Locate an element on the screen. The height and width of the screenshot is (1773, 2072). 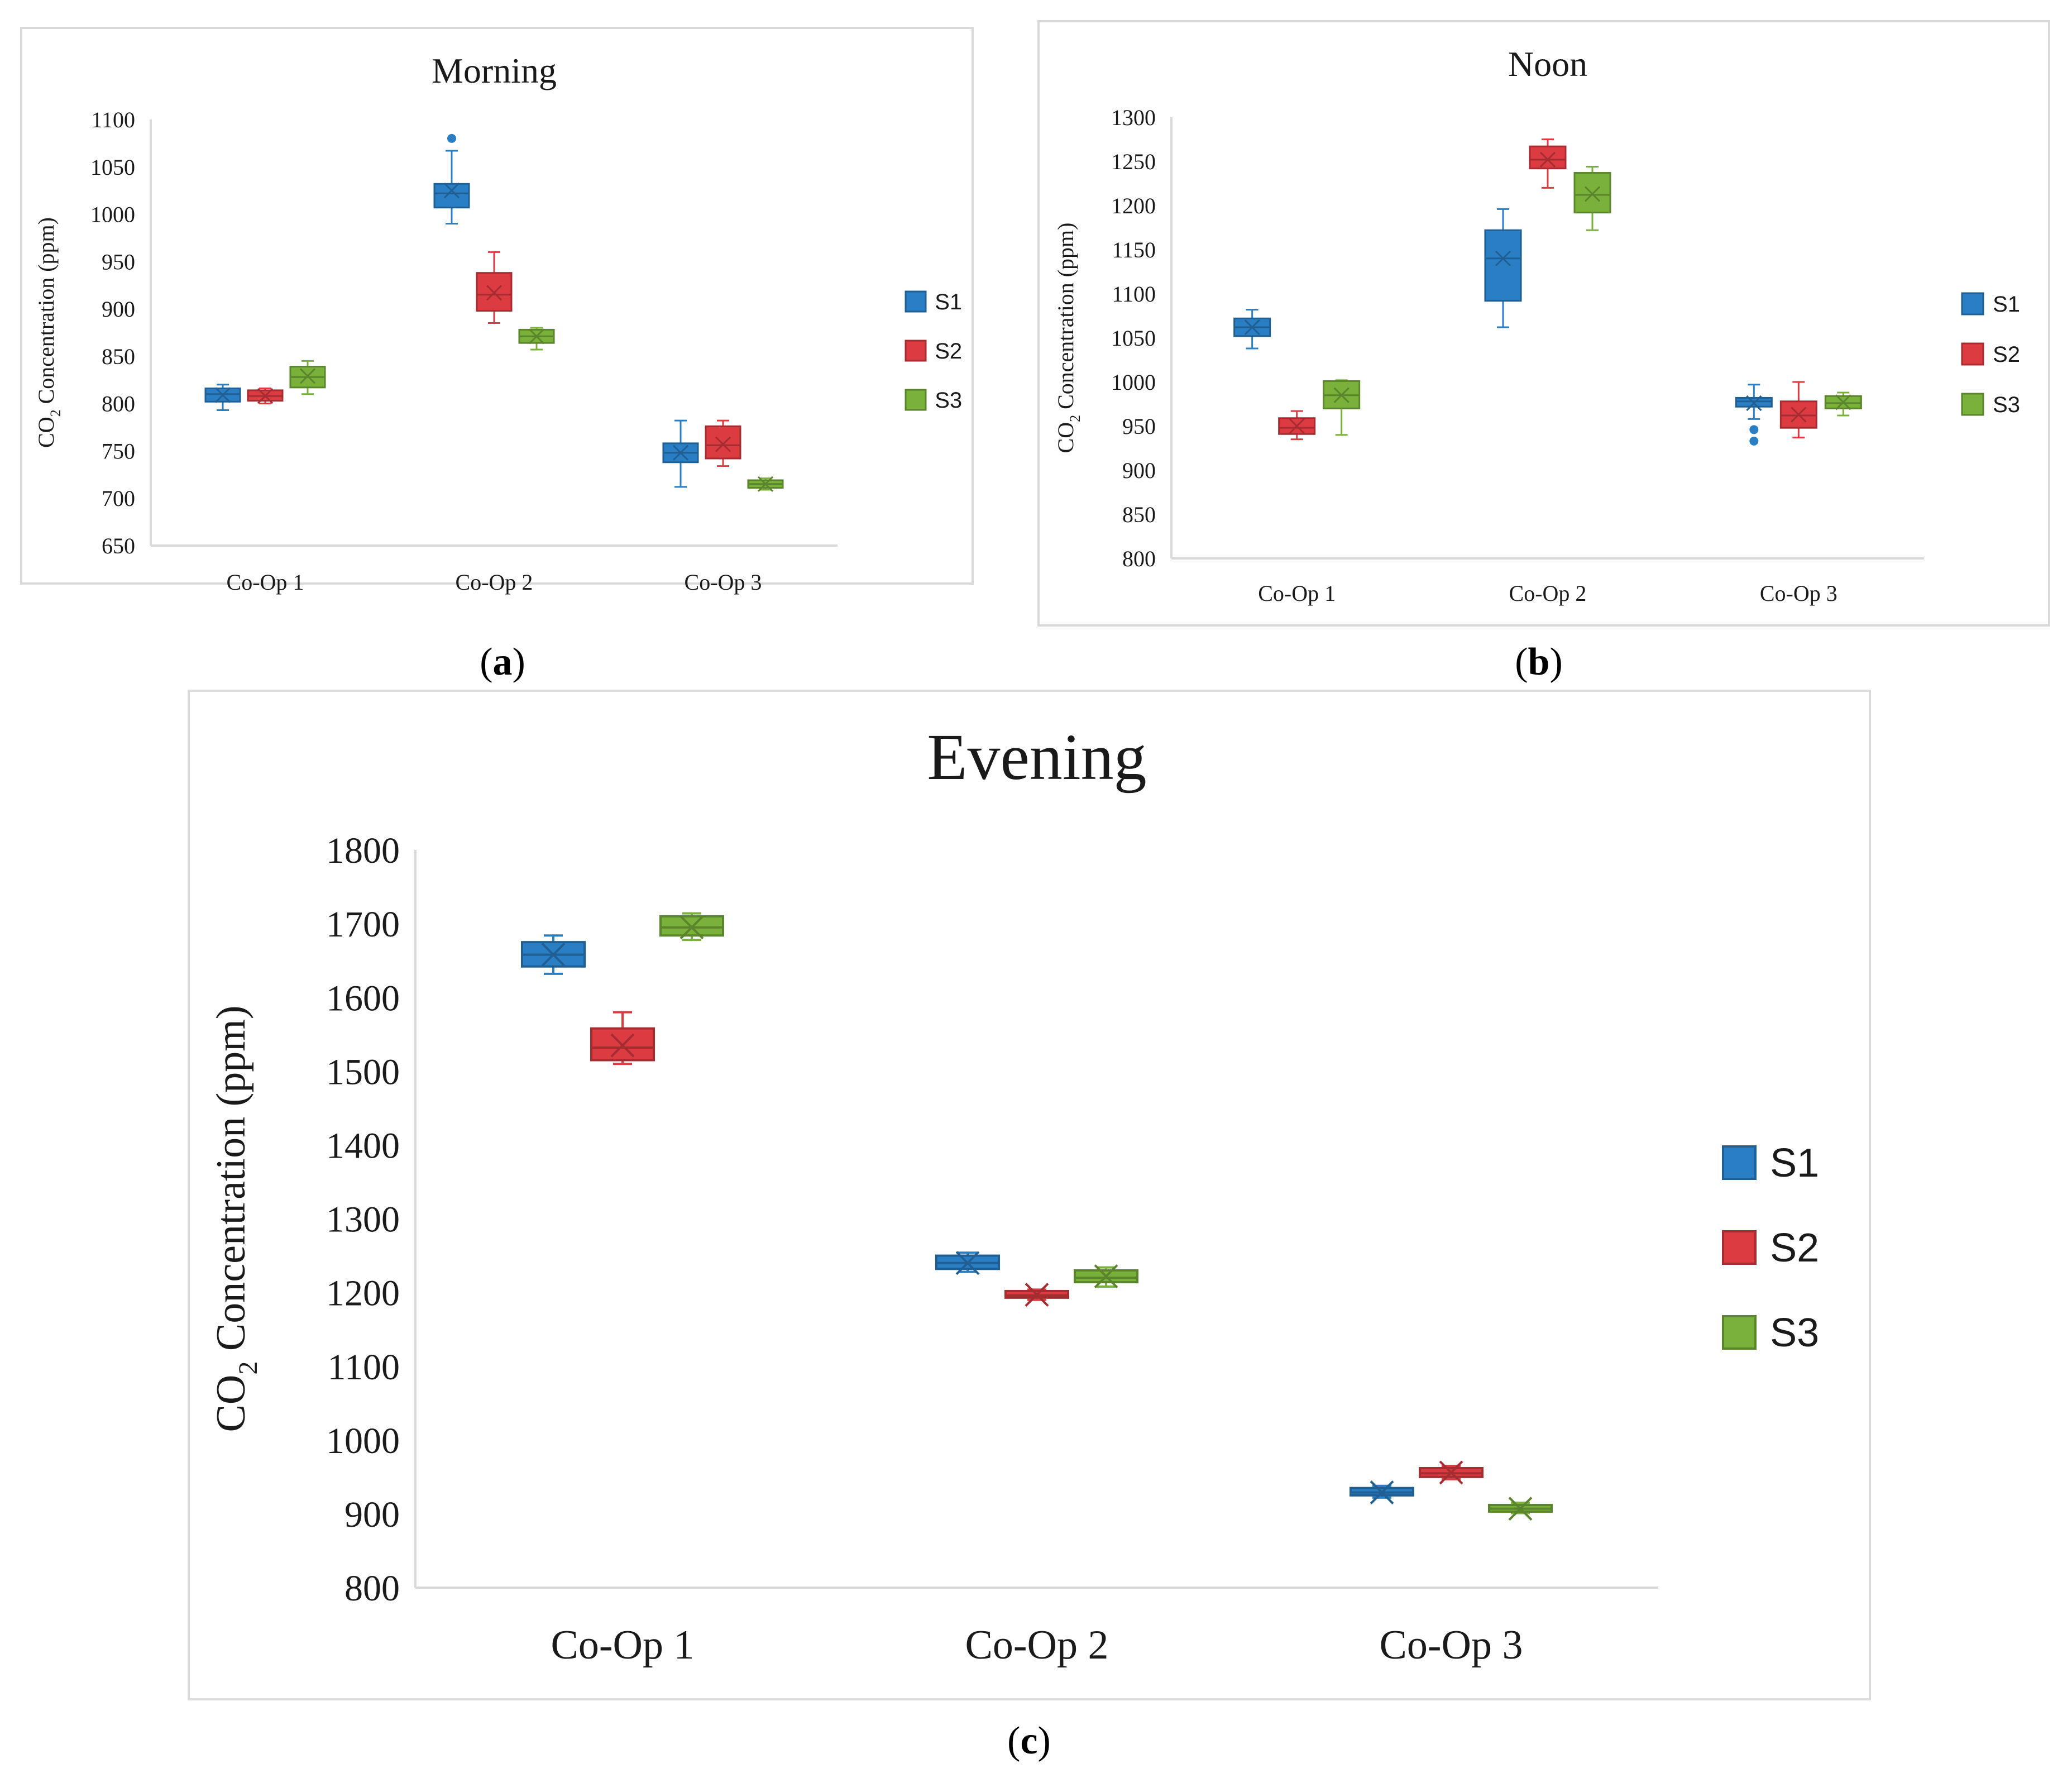
legend-swatch-S1 is located at coordinates (1972, 304).